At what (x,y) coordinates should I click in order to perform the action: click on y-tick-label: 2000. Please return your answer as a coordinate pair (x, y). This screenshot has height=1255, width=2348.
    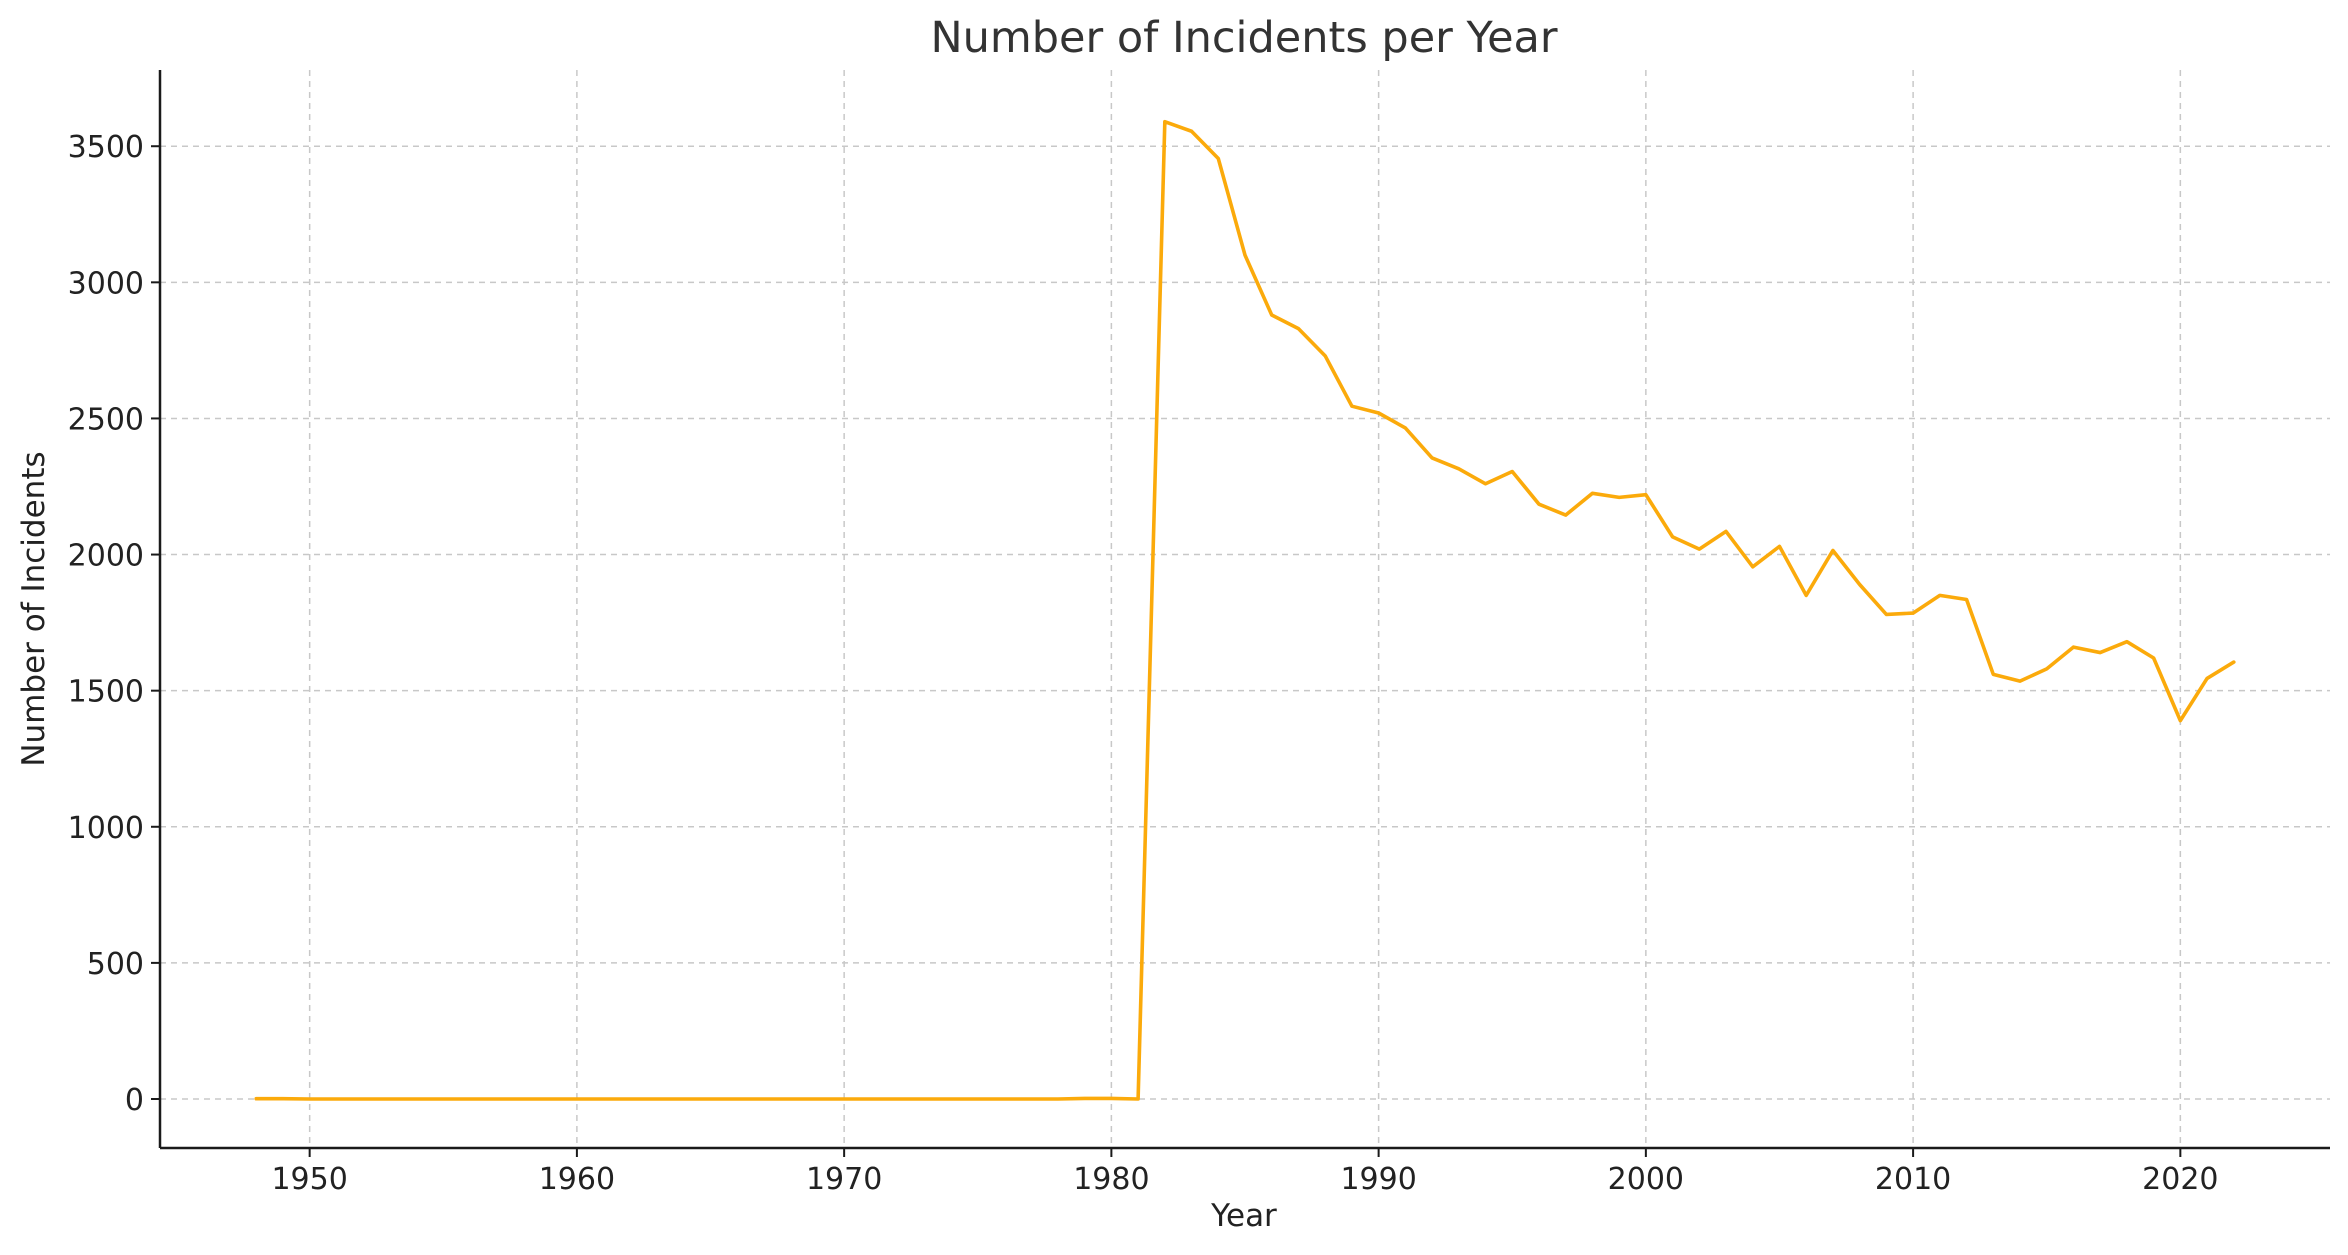
    Looking at the image, I should click on (106, 556).